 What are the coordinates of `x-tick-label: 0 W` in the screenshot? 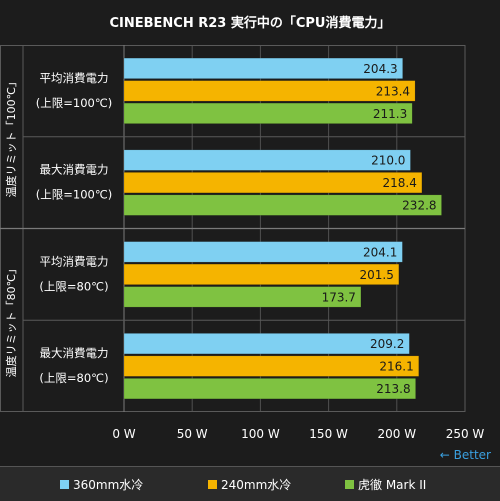 It's located at (123, 434).